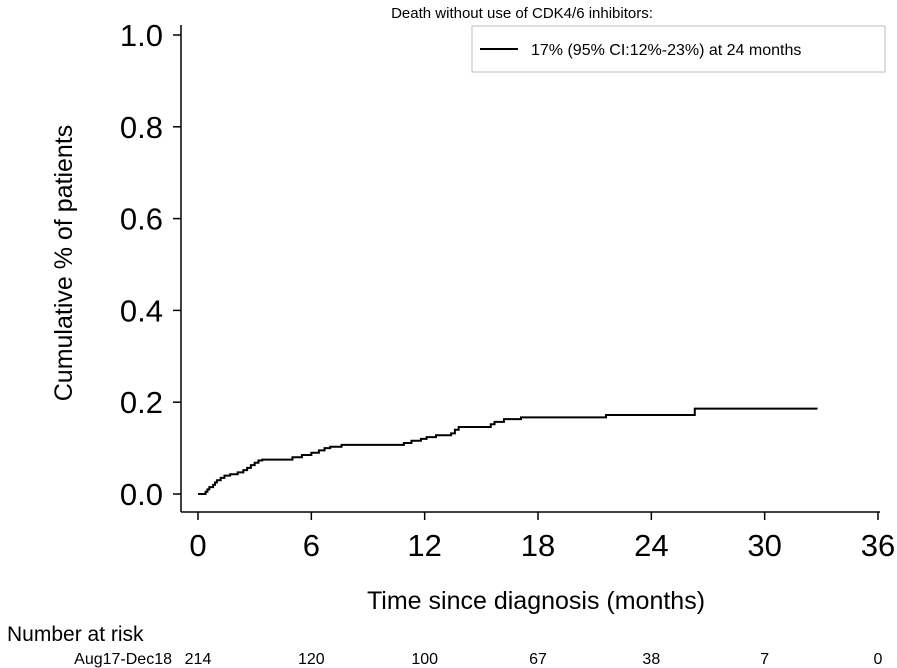 The width and height of the screenshot is (897, 668). I want to click on series-line, so click(508, 451).